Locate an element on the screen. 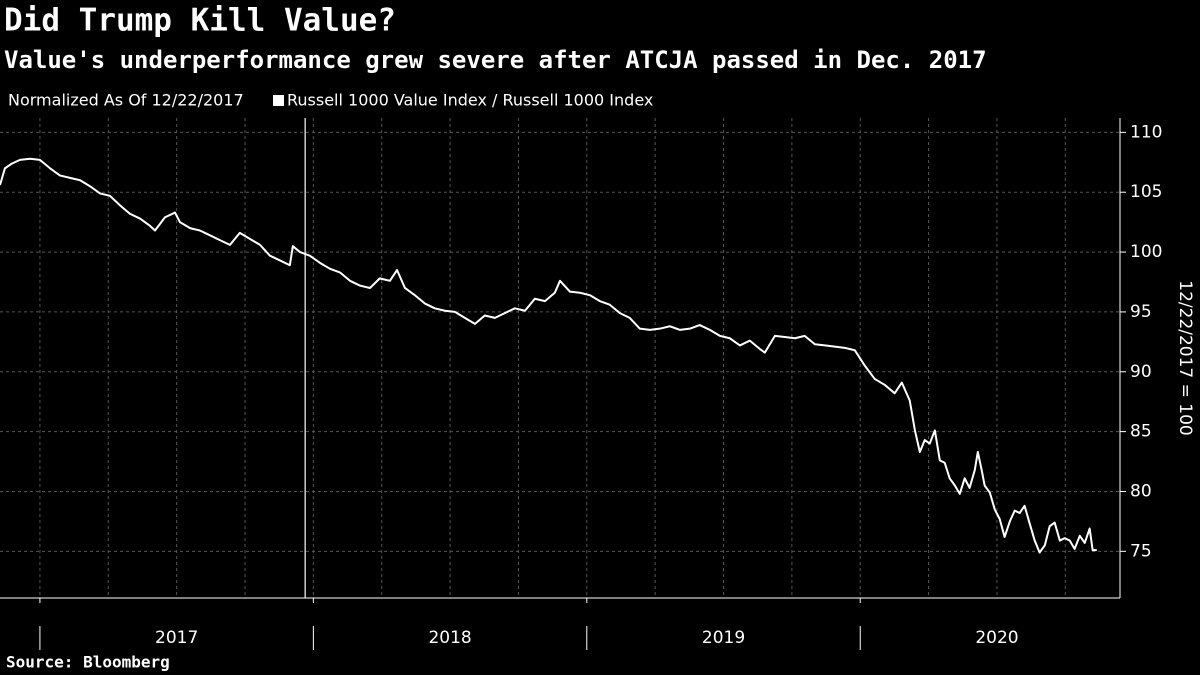  y-tick-label: 90 is located at coordinates (1141, 372).